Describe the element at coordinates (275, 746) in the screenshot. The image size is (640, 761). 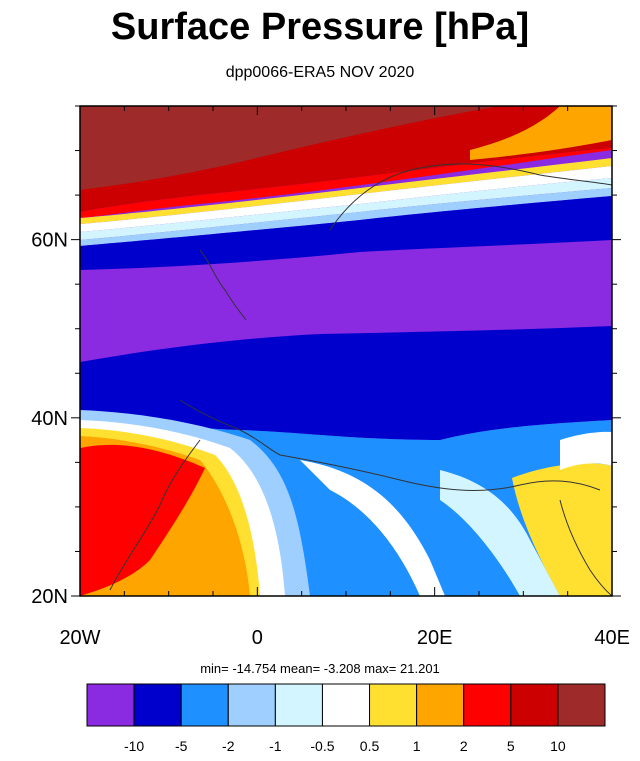
I see `colorbar-label: -1` at that location.